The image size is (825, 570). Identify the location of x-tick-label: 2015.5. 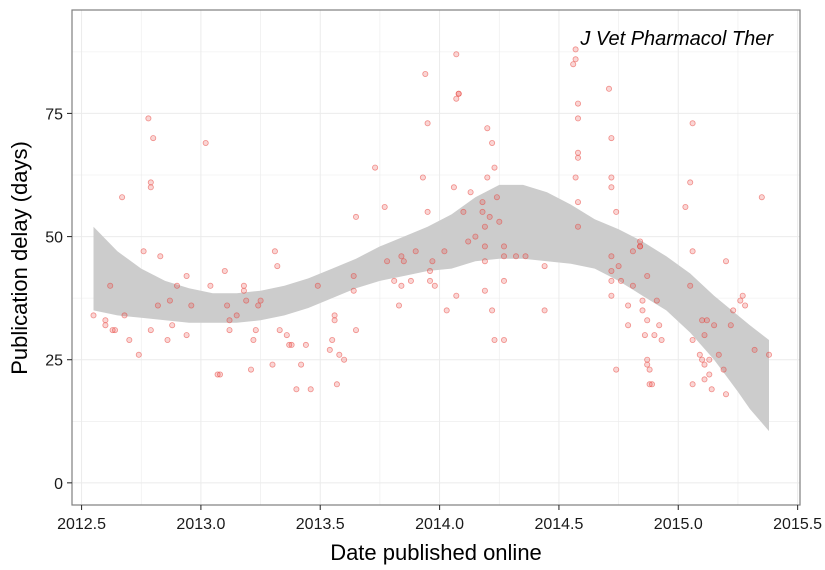
(797, 524).